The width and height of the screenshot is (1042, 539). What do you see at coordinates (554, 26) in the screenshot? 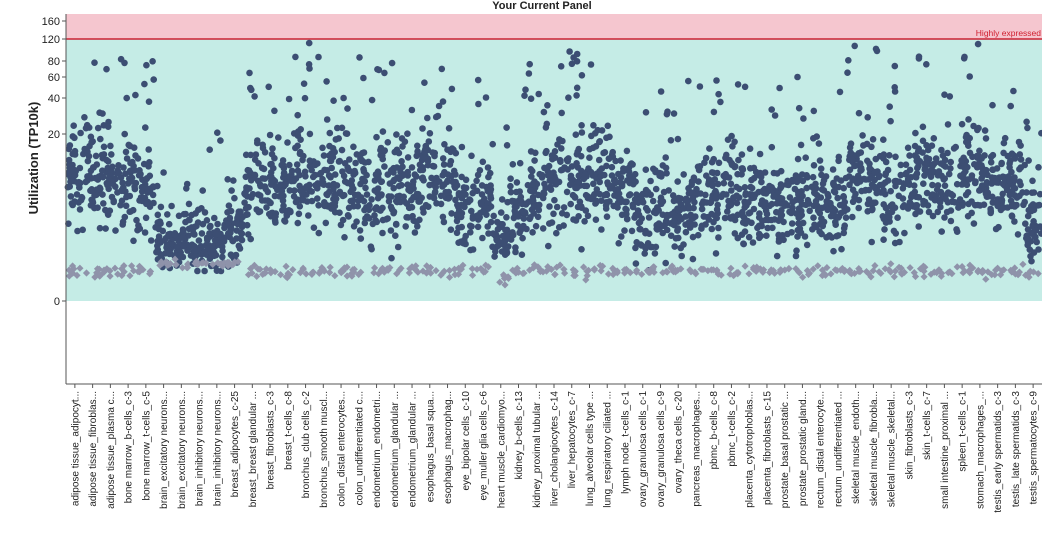
I see `highly-expressed-region` at bounding box center [554, 26].